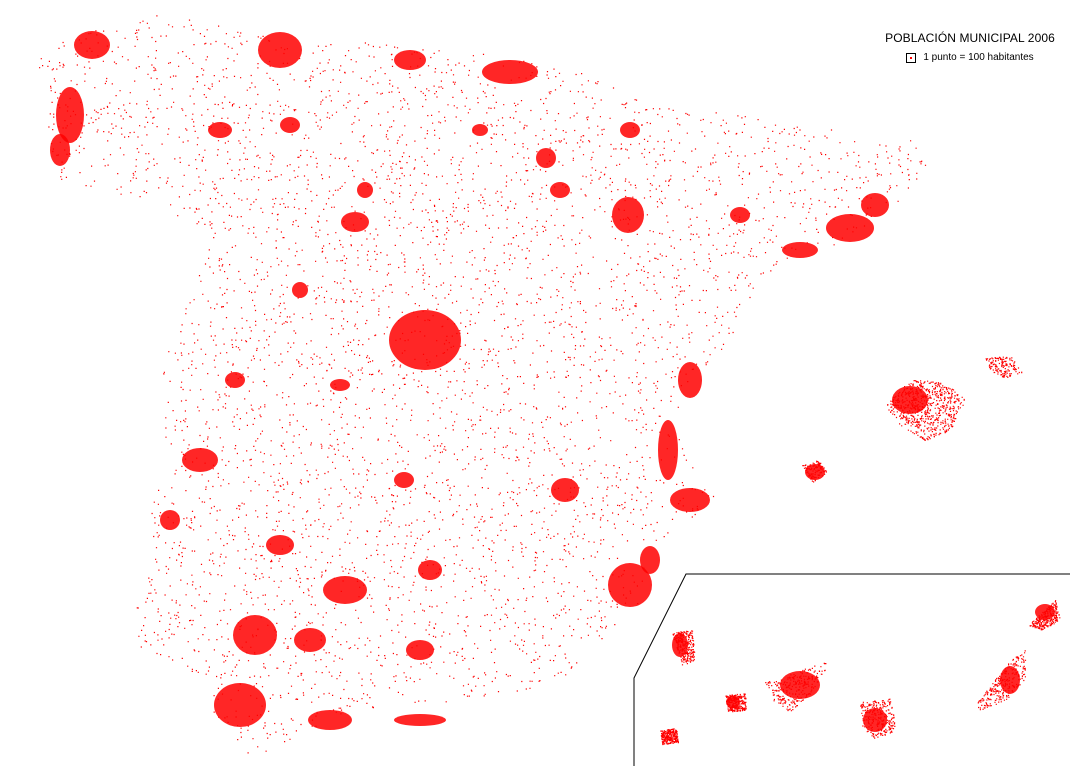  Describe the element at coordinates (851, 669) in the screenshot. I see `canarias-inset-frame` at that location.